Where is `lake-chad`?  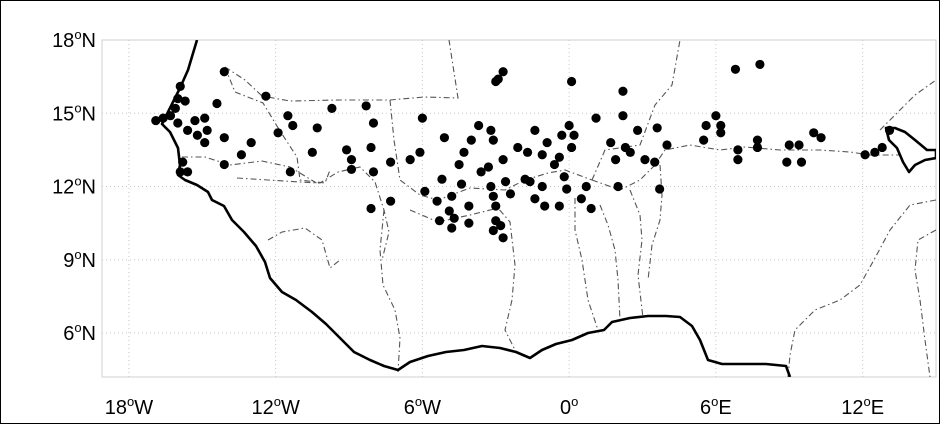
lake-chad is located at coordinates (910, 150).